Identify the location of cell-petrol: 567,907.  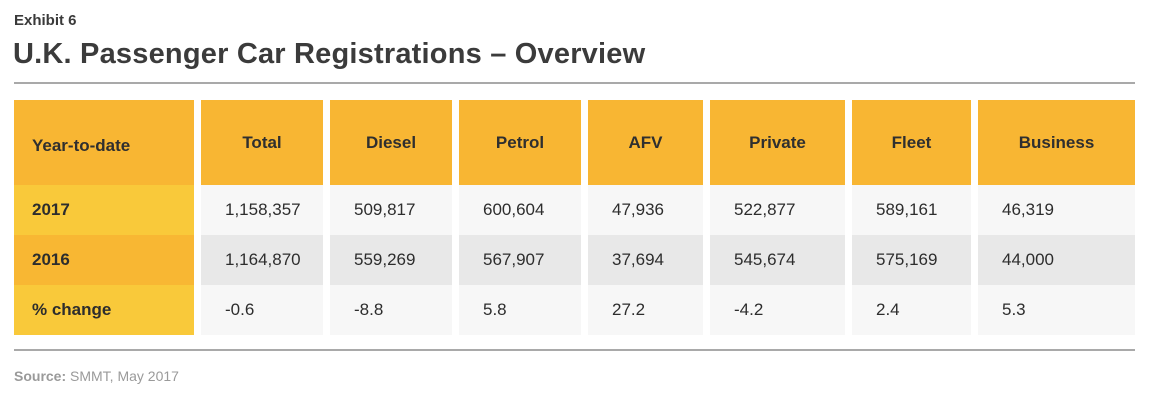
(523, 260).